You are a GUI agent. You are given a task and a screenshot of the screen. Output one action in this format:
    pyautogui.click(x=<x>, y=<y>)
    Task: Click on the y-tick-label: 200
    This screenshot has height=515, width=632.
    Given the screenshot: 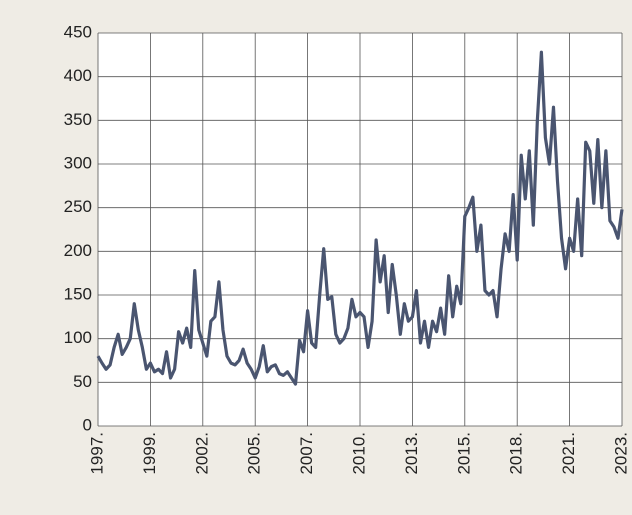 What is the action you would take?
    pyautogui.click(x=78, y=250)
    